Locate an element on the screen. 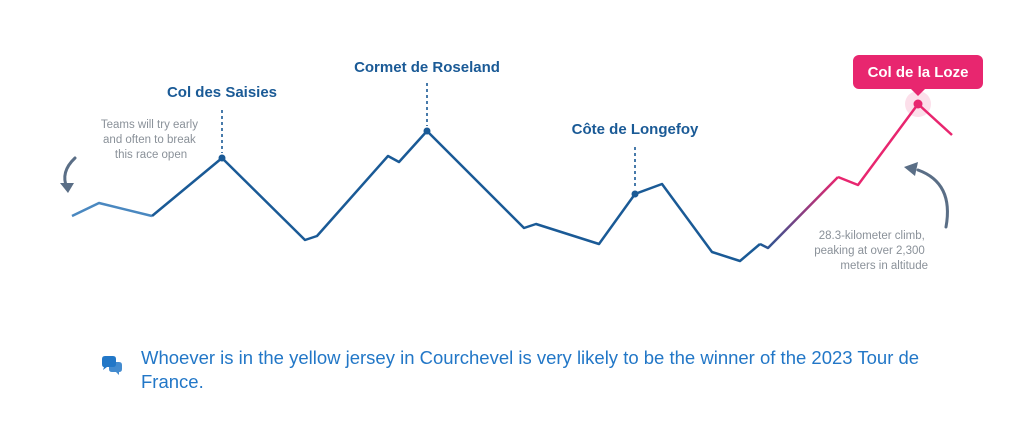 This screenshot has width=1024, height=444. final-climb-dot is located at coordinates (918, 104).